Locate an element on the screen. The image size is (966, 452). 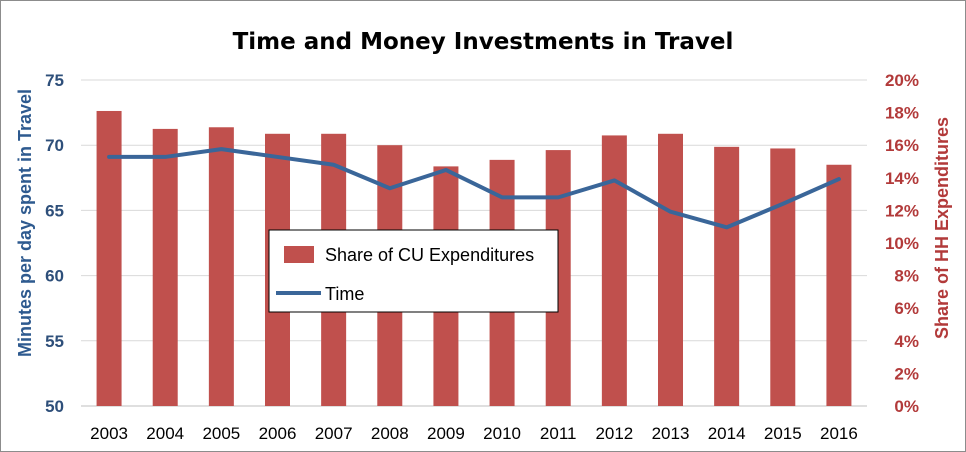
right-tick-label: 4% is located at coordinates (906, 341).